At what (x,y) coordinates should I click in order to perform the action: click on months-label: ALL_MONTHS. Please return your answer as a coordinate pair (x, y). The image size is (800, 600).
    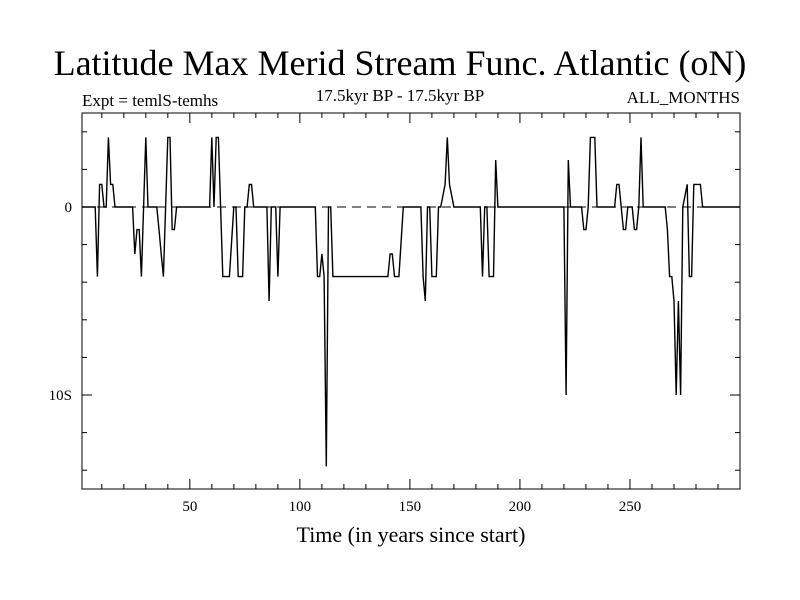
    Looking at the image, I should click on (683, 97).